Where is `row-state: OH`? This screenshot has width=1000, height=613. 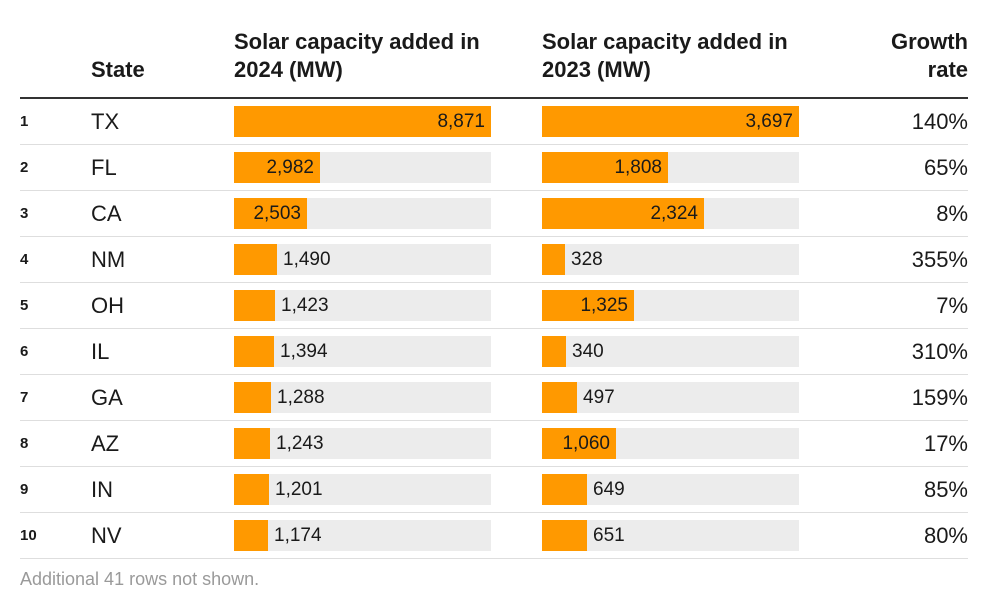 row-state: OH is located at coordinates (107, 305).